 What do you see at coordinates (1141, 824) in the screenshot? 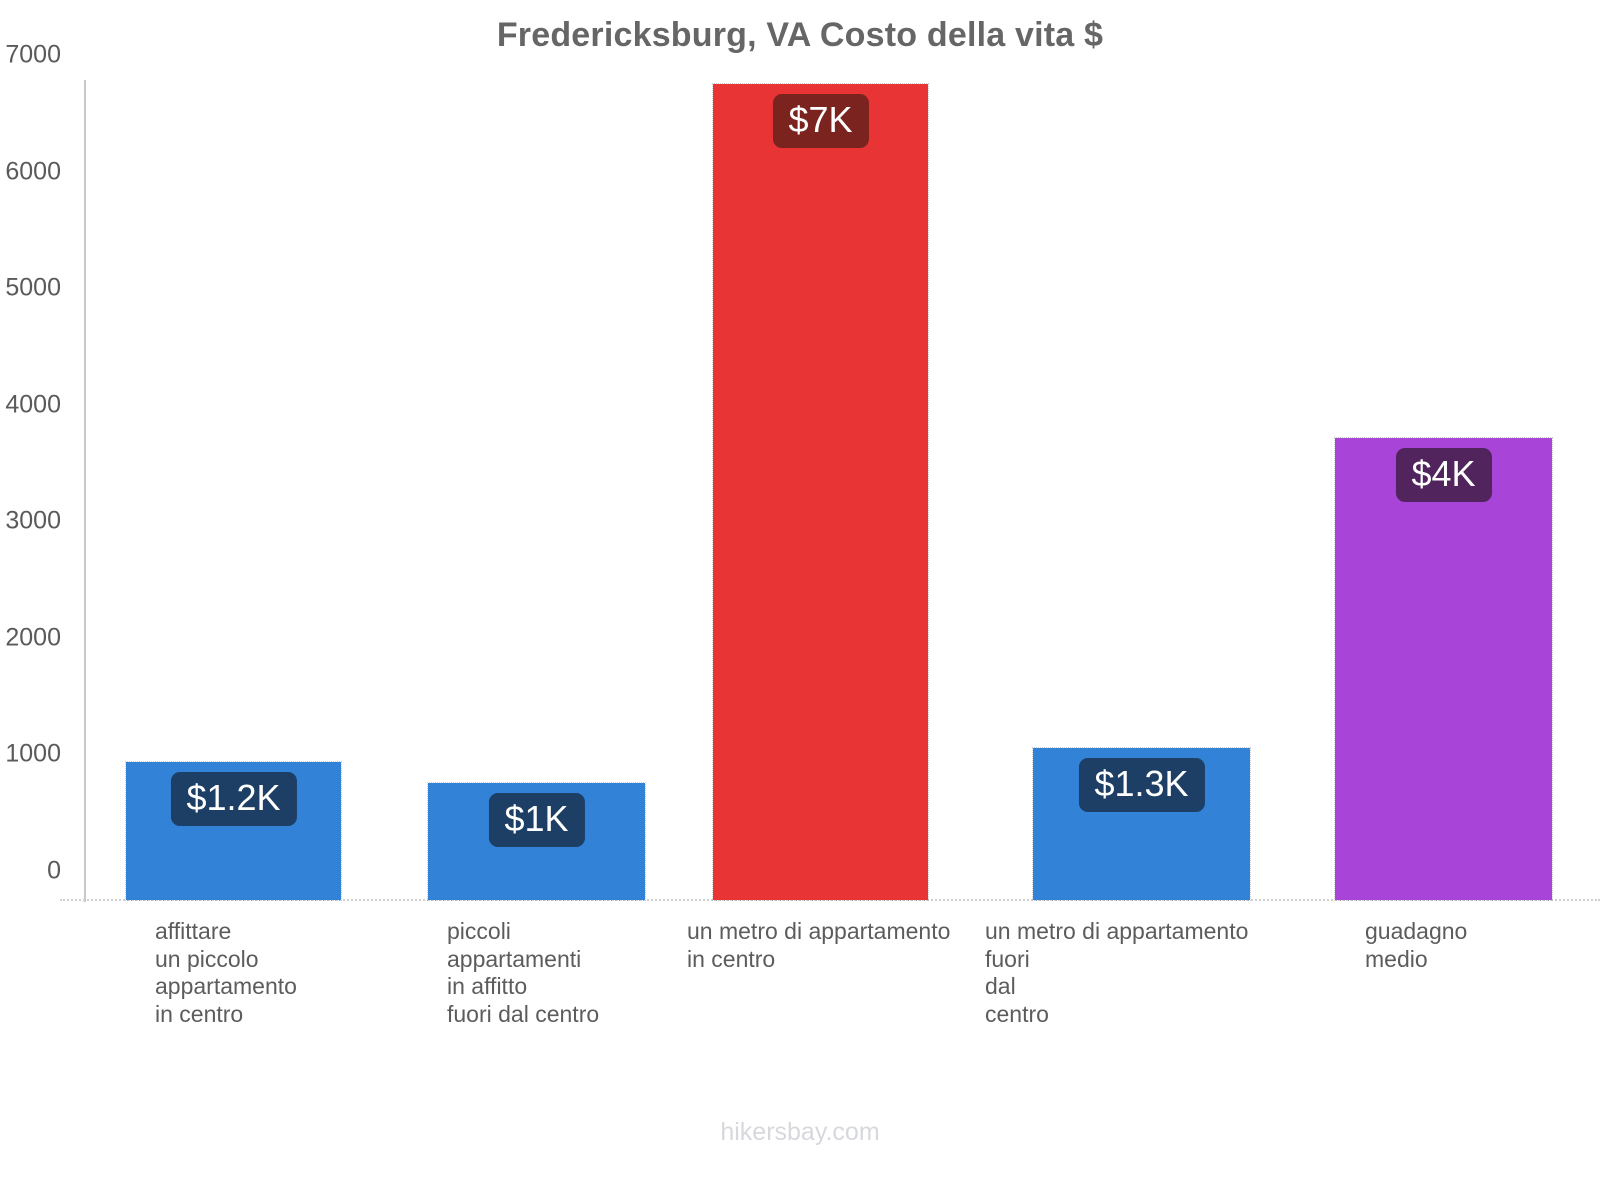
I see `bar: $1.3K` at bounding box center [1141, 824].